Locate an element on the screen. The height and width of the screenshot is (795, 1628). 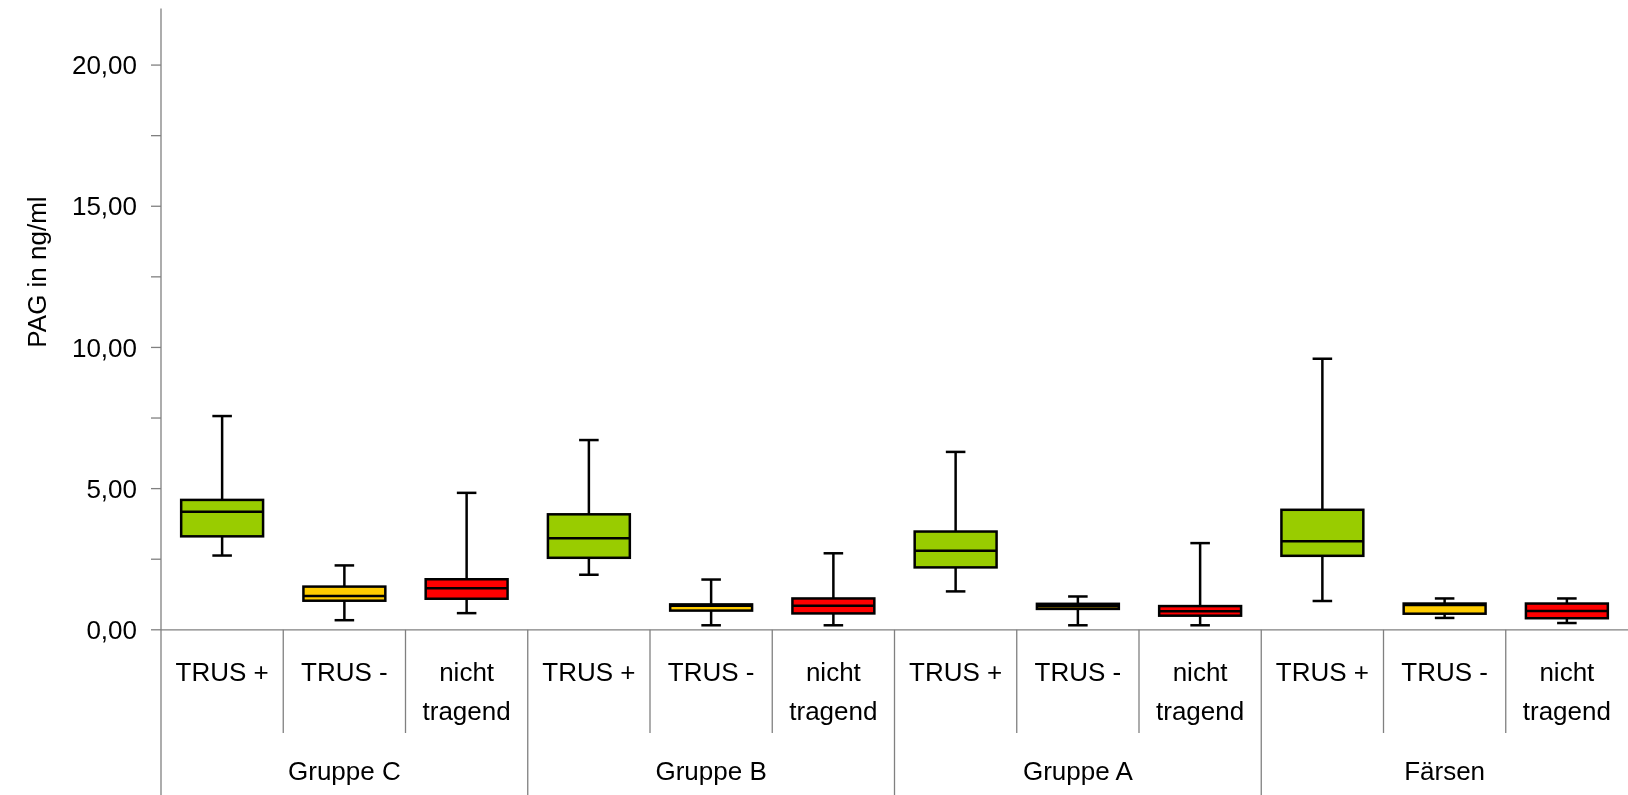
text: Gruppe B is located at coordinates (711, 771).